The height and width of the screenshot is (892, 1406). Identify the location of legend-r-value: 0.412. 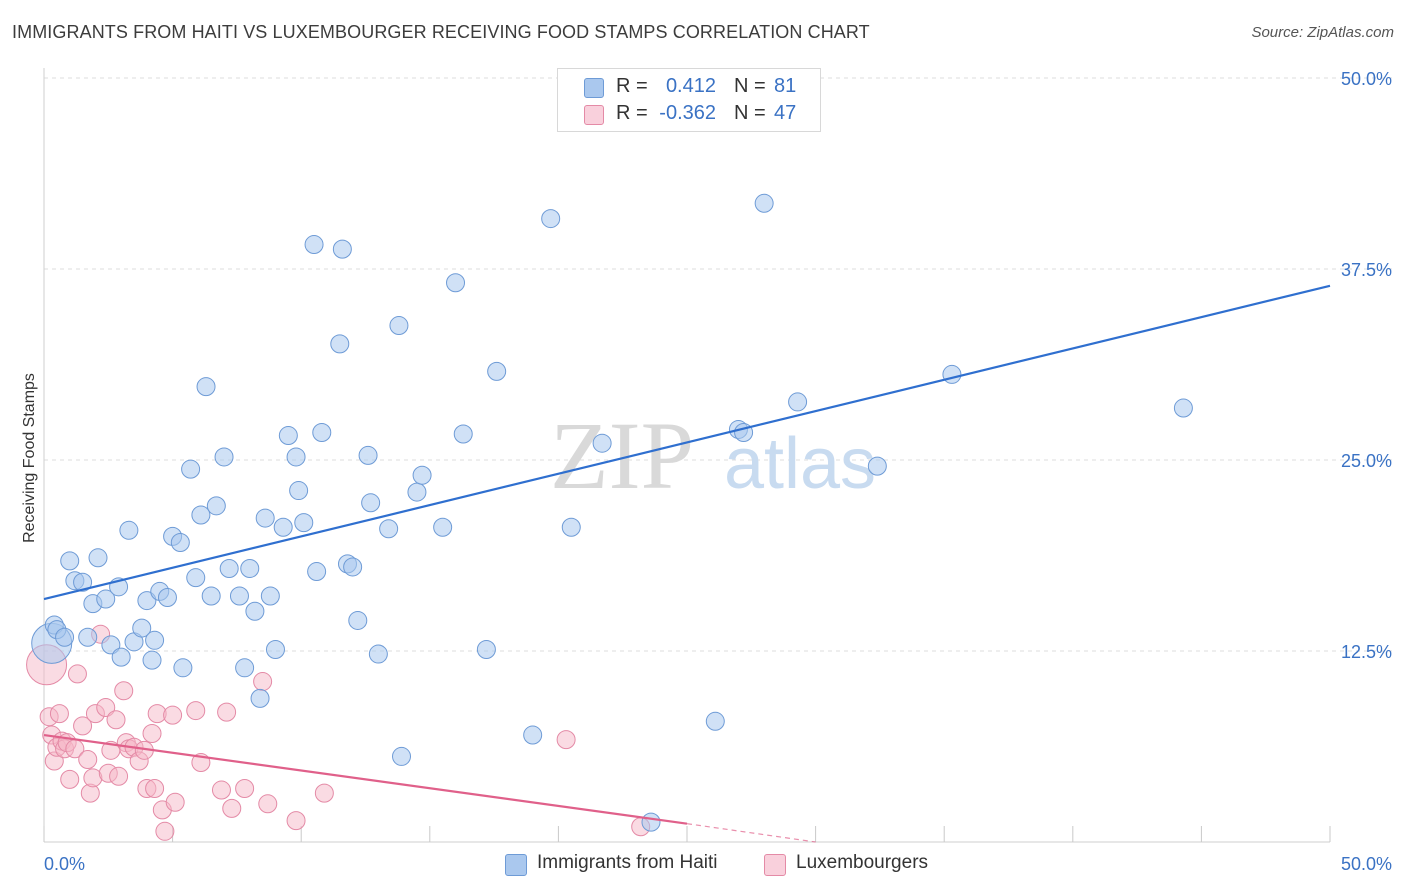
(690, 86).